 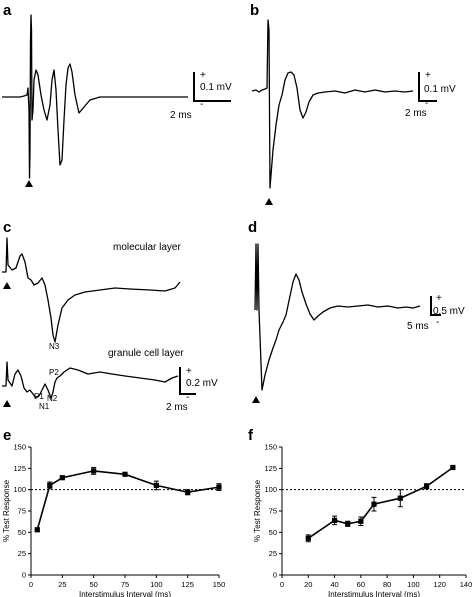 I want to click on trace-b, so click(x=332, y=104).